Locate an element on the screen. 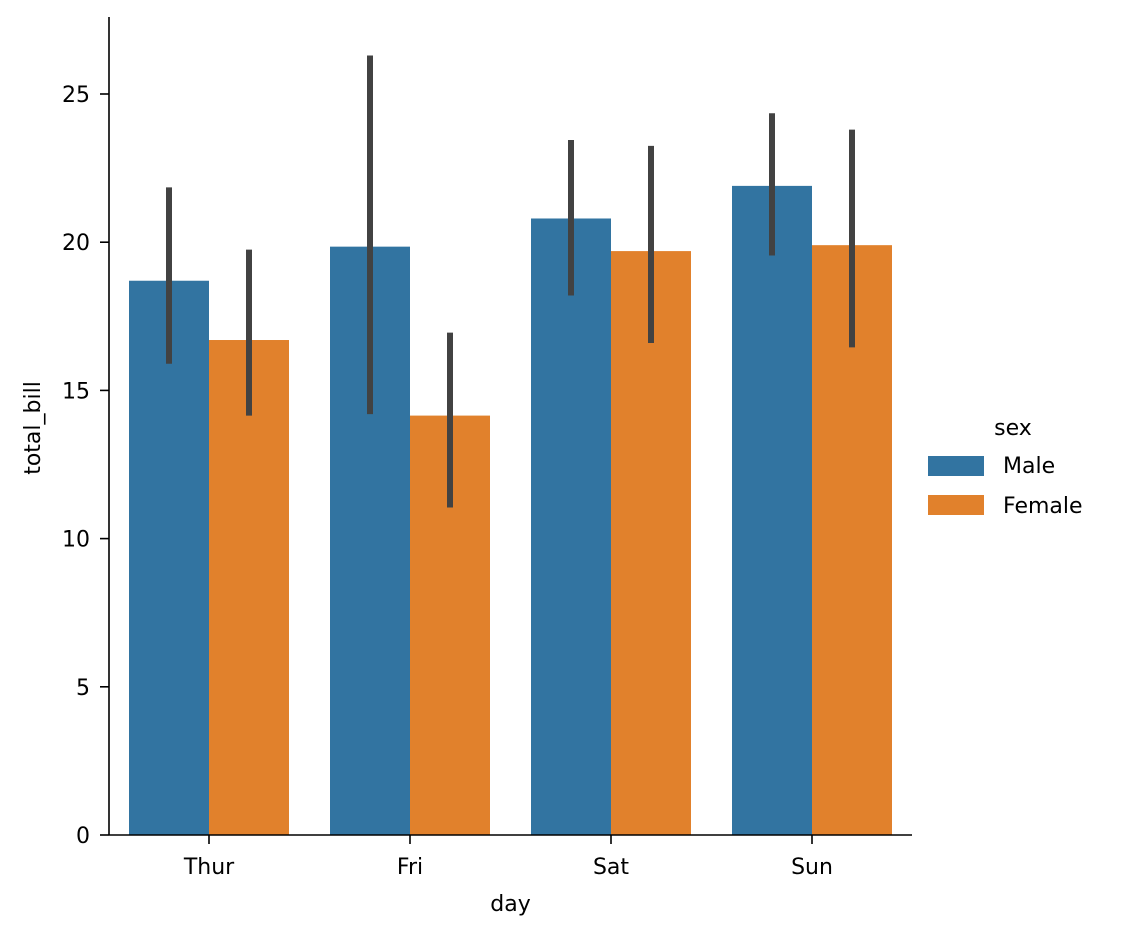  legend-label-female: Female is located at coordinates (1043, 506).